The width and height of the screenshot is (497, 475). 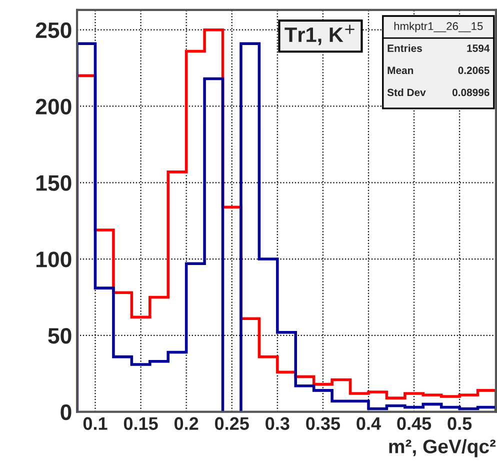 I want to click on x-axis-title: m², GeV/qc², so click(x=442, y=448).